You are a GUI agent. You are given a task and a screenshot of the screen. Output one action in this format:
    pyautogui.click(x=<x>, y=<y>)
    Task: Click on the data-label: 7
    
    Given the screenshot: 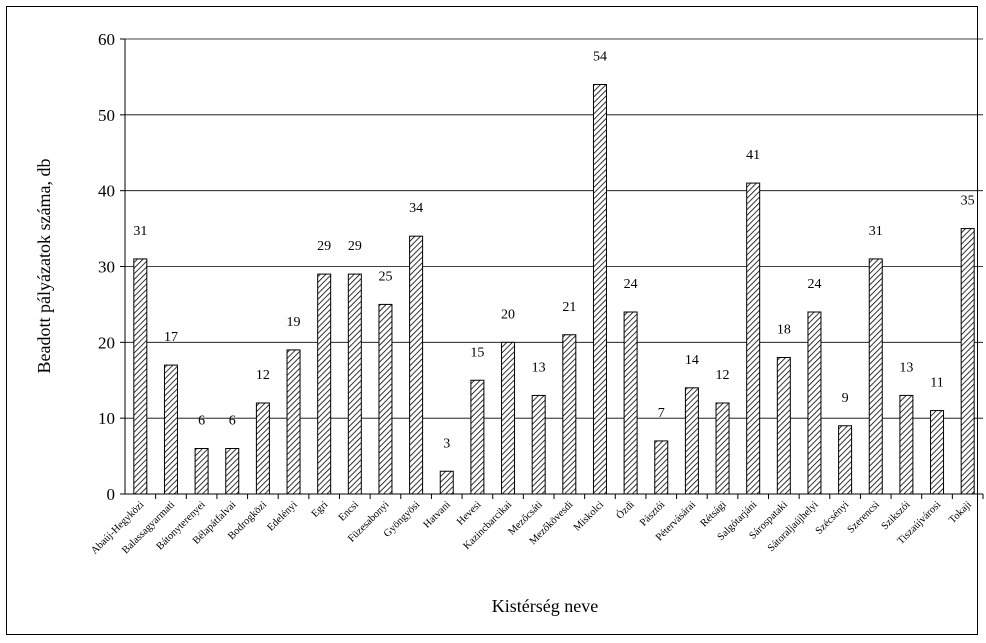 What is the action you would take?
    pyautogui.click(x=661, y=413)
    